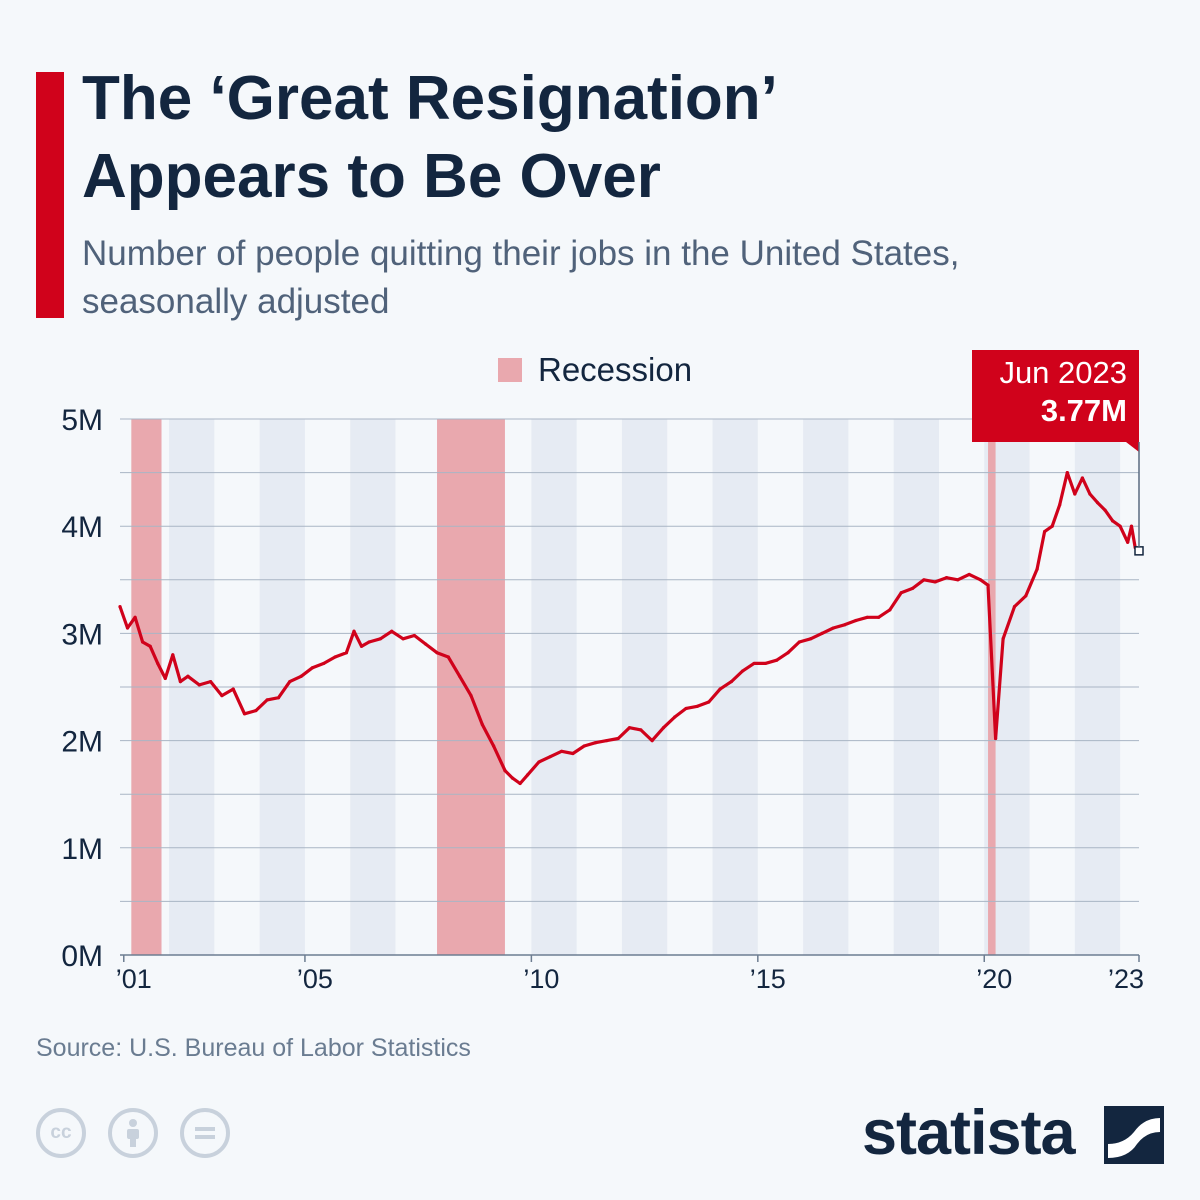  What do you see at coordinates (1134, 1135) in the screenshot?
I see `logo-mark-icon` at bounding box center [1134, 1135].